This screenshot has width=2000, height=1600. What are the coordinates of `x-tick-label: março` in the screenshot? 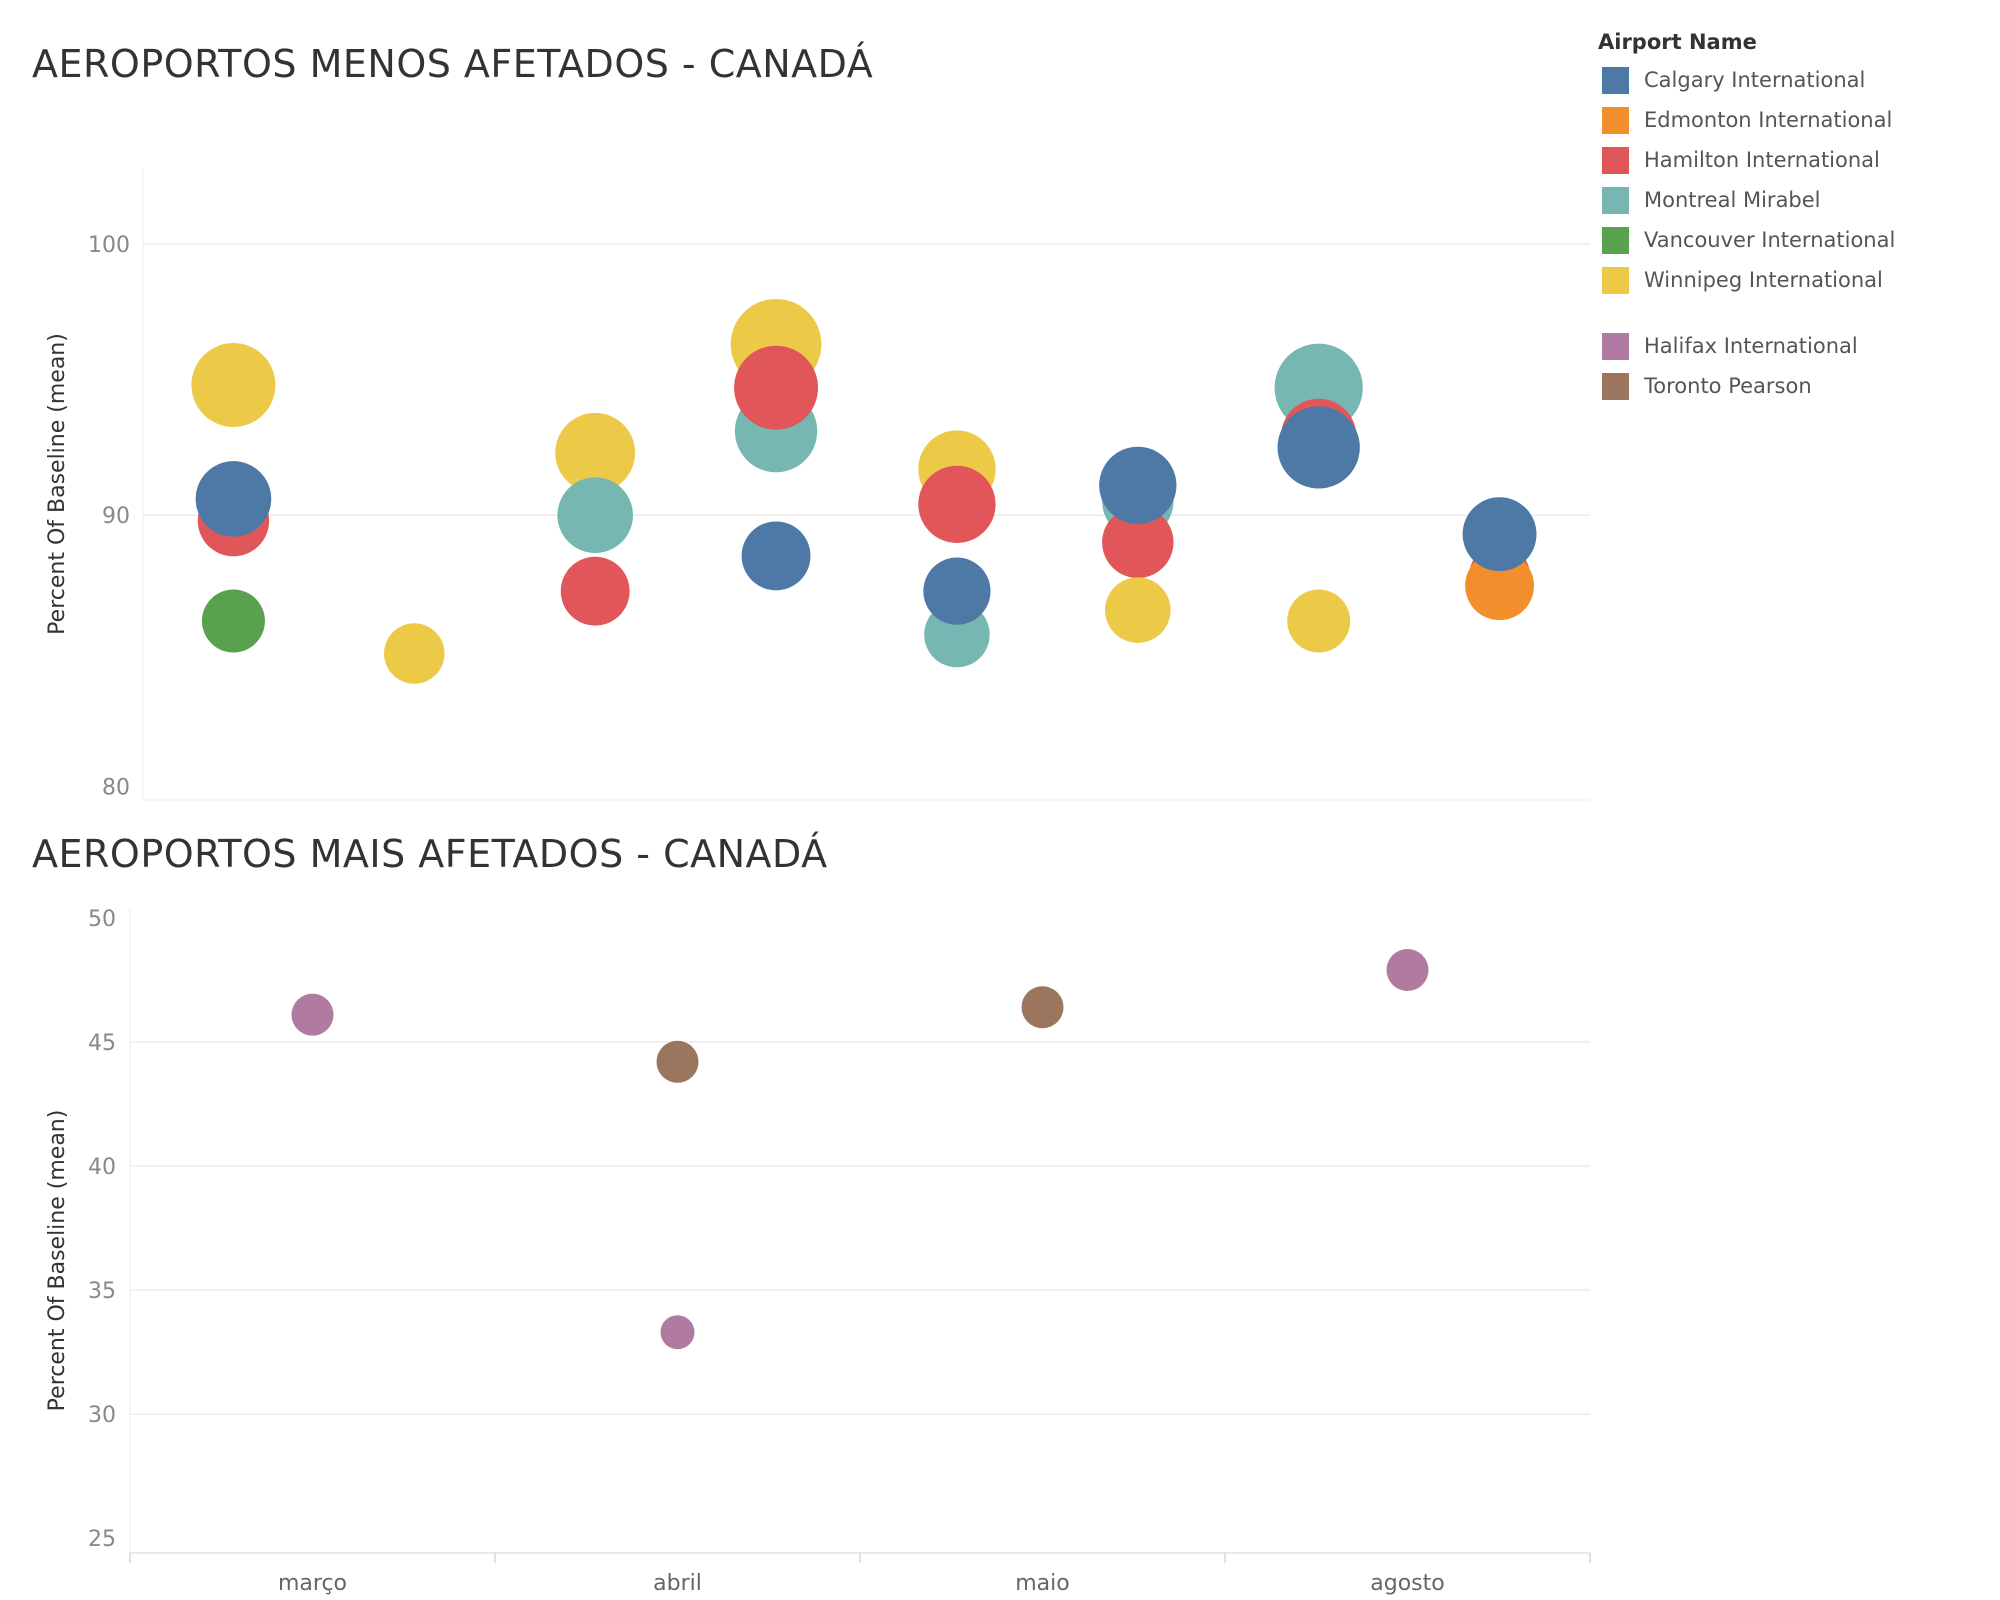 It's located at (312, 1583).